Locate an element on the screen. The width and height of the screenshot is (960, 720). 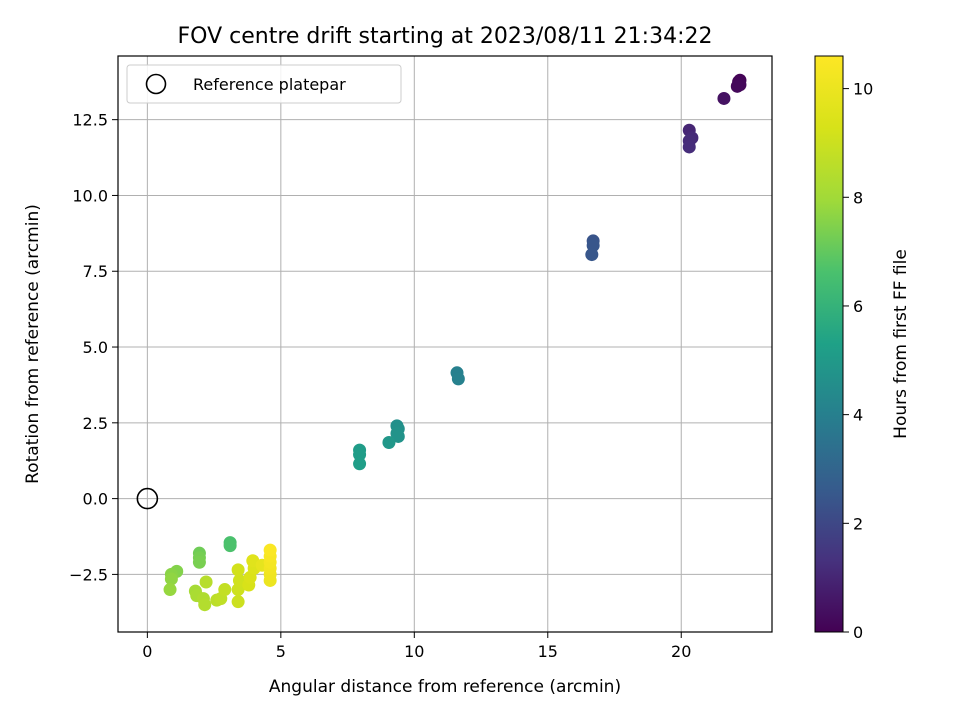
x-tick-label: 15 is located at coordinates (548, 651).